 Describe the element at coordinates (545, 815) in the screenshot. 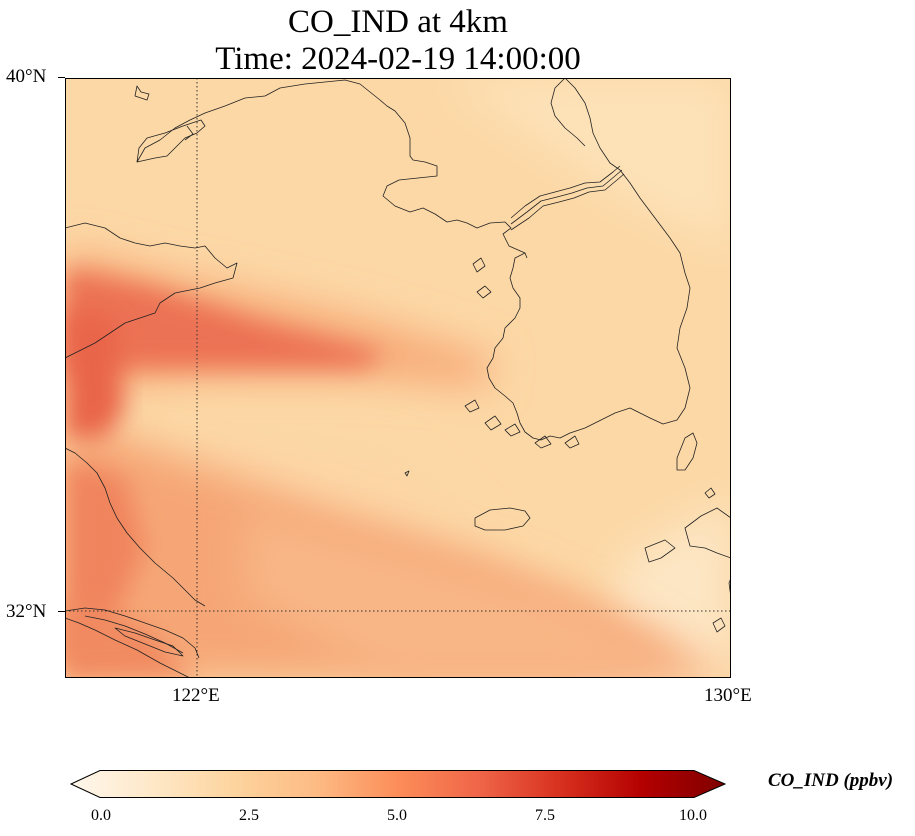

I see `colorbar-tick-3: 7.5` at that location.